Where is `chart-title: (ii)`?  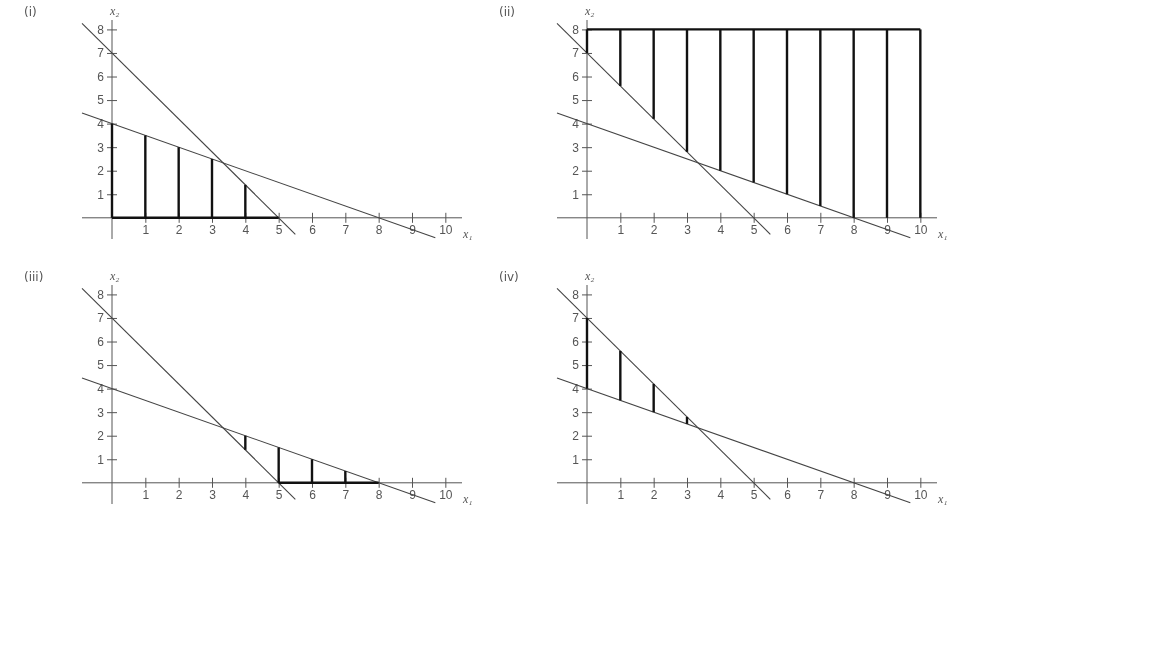 chart-title: (ii) is located at coordinates (507, 12).